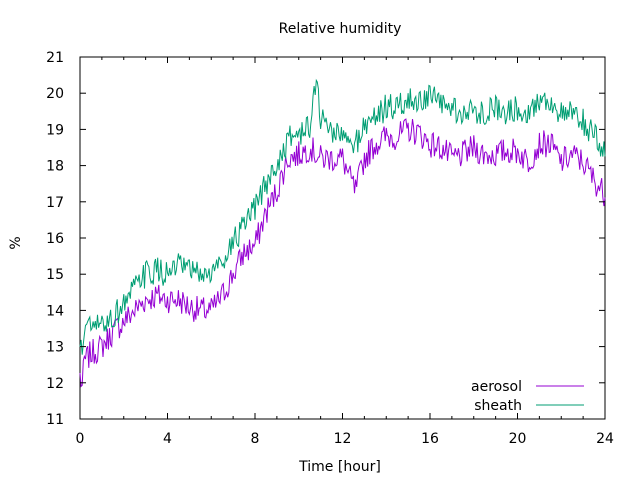  What do you see at coordinates (496, 387) in the screenshot?
I see `legend-label-aerosol: aerosol` at bounding box center [496, 387].